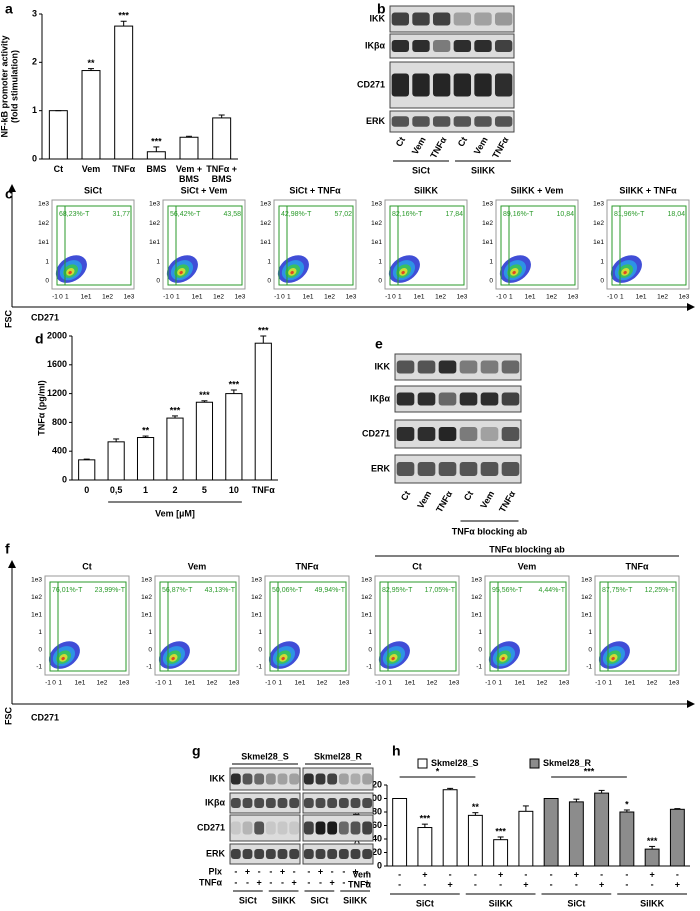 The image size is (700, 911). Describe the element at coordinates (34, 13) in the screenshot. I see `y-tick-label: 3` at that location.